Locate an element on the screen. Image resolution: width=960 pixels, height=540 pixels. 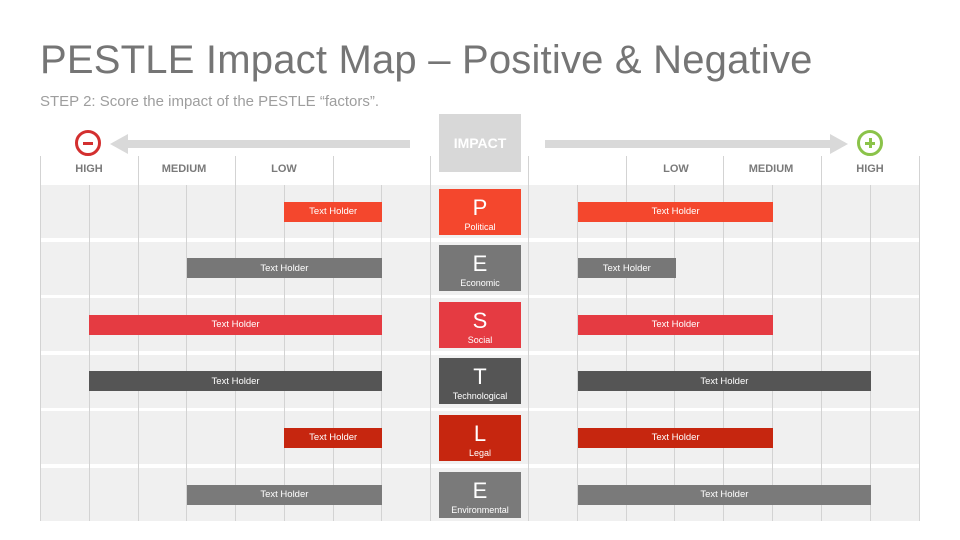
factor-letter: T is located at coordinates (480, 377).